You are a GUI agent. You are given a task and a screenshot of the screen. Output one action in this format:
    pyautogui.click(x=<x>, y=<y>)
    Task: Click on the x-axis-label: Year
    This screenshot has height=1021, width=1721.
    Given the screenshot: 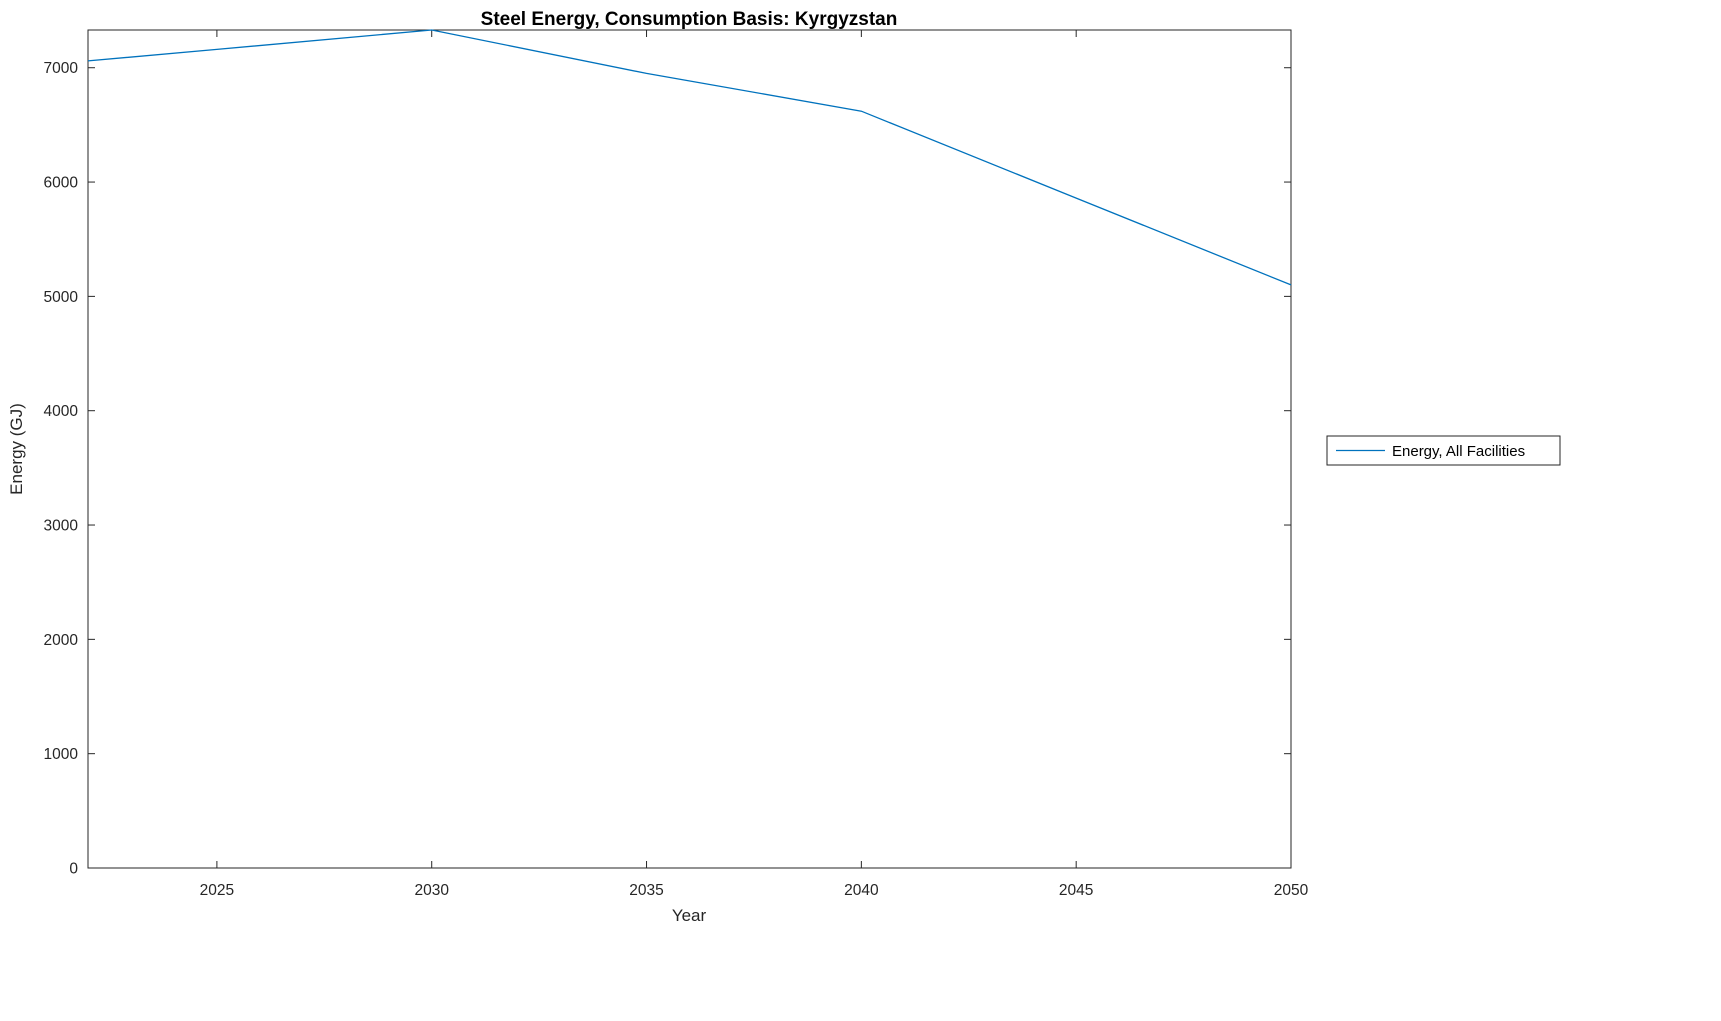 What is the action you would take?
    pyautogui.click(x=689, y=915)
    